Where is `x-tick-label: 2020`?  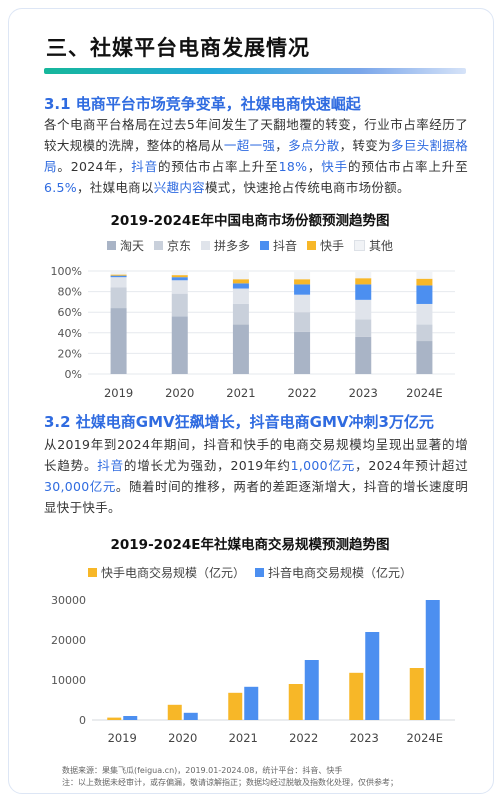
x-tick-label: 2020 is located at coordinates (182, 738).